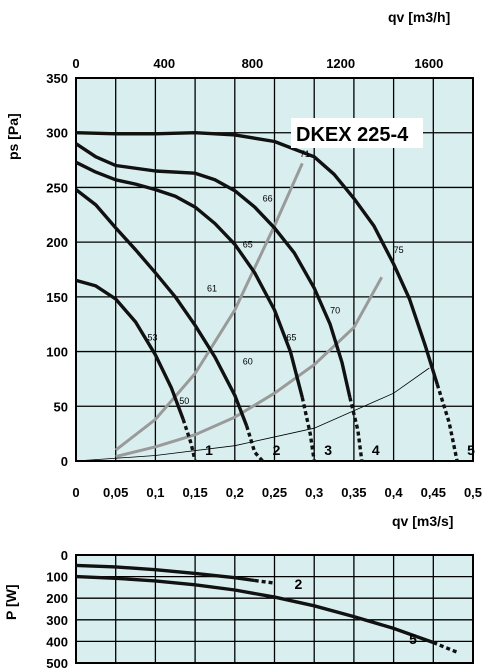 This screenshot has width=482, height=670. Describe the element at coordinates (422, 521) in the screenshot. I see `x-axis-label: qv [m3/s]` at that location.